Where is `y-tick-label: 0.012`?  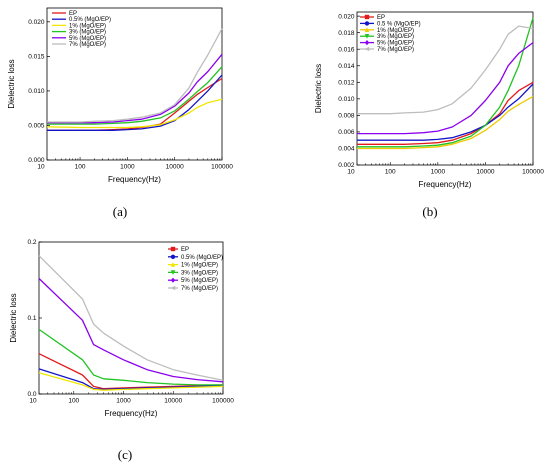 y-tick-label: 0.012 is located at coordinates (346, 82).